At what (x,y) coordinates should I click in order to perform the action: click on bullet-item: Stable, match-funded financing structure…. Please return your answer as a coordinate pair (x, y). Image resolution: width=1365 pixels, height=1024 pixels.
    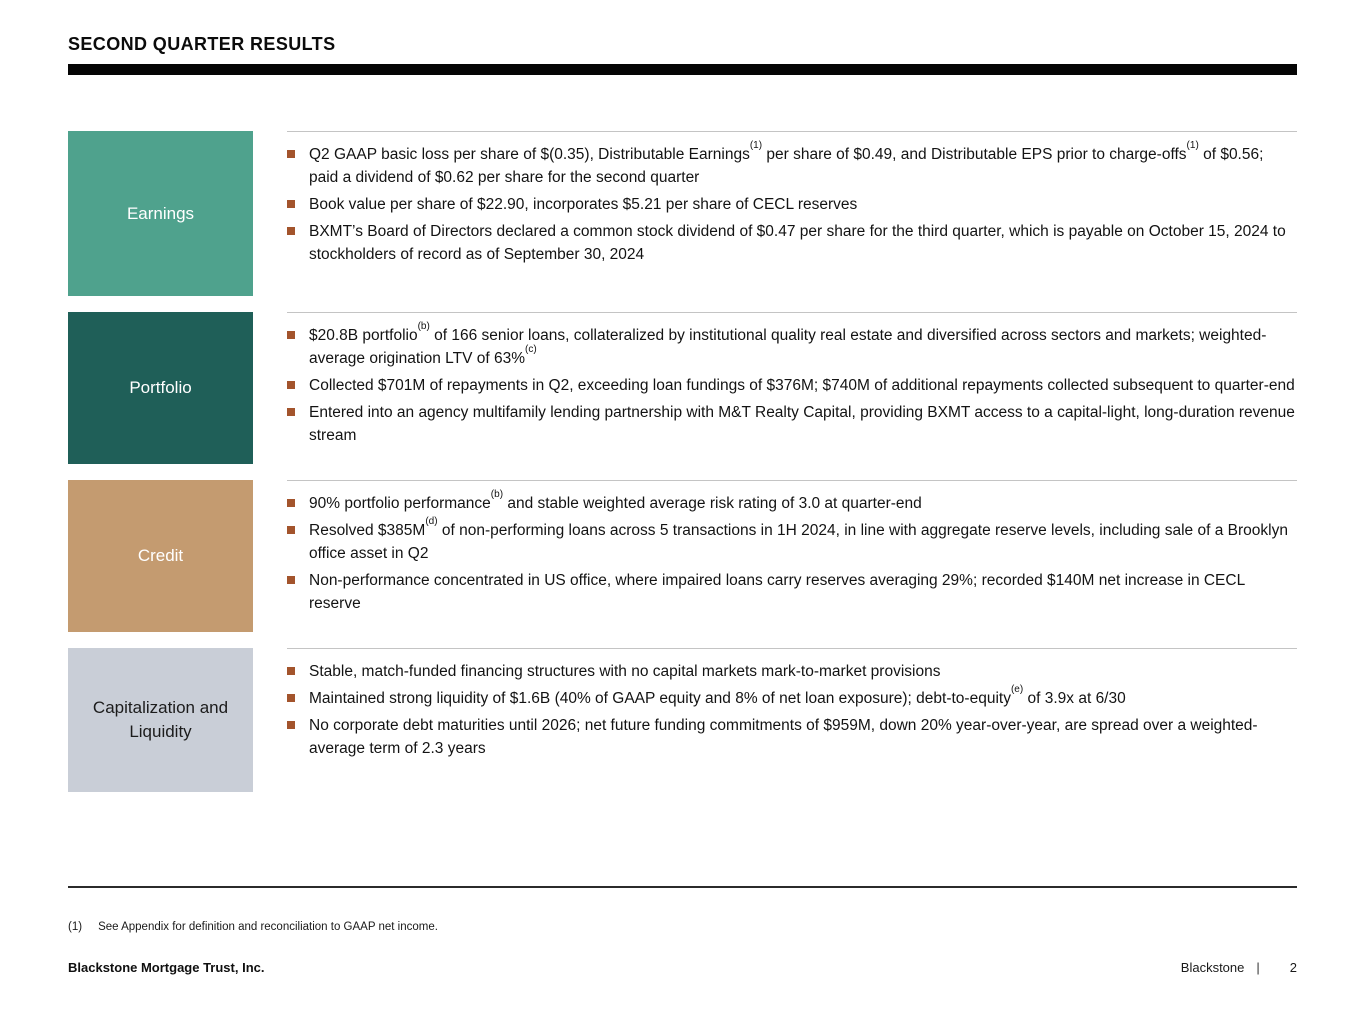
    Looking at the image, I should click on (792, 671).